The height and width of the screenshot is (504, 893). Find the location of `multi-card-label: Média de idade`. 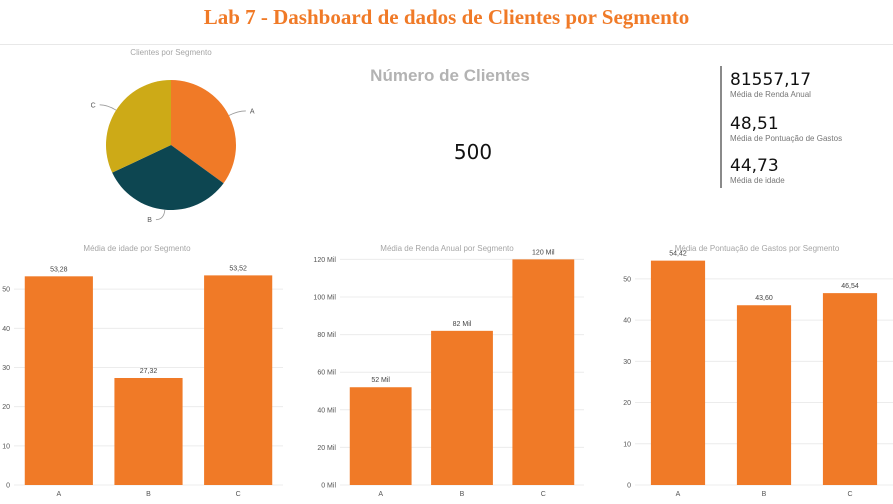

multi-card-label: Média de idade is located at coordinates (757, 180).